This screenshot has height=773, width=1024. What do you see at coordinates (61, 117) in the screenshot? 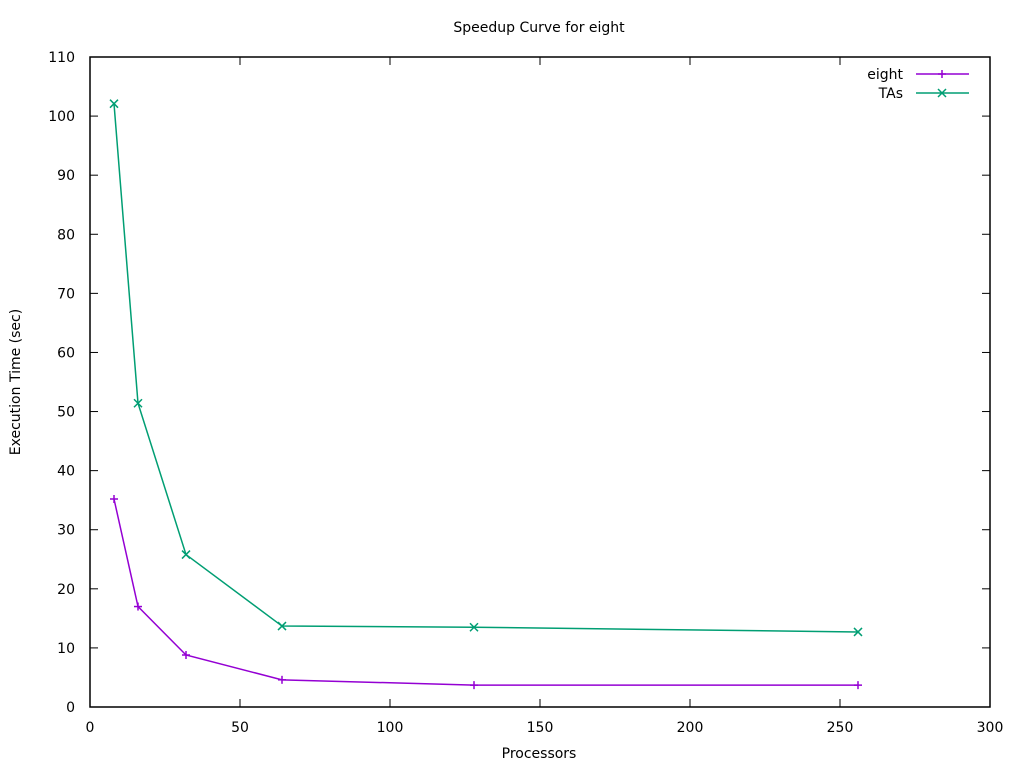
I see `y-tick-label: 100` at bounding box center [61, 117].